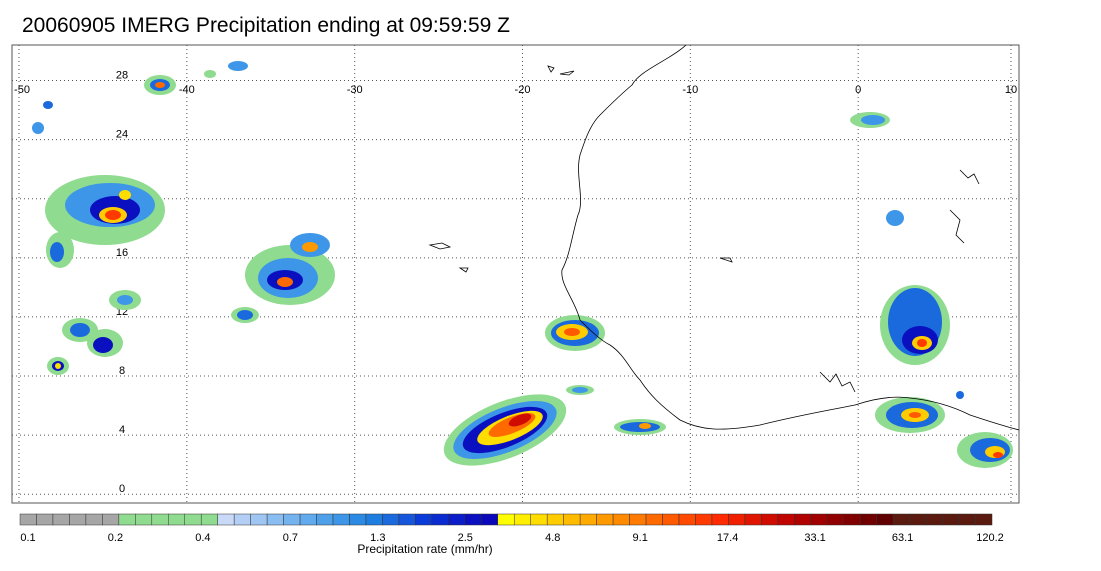  What do you see at coordinates (22, 90) in the screenshot?
I see `lon-tick-label: -50` at bounding box center [22, 90].